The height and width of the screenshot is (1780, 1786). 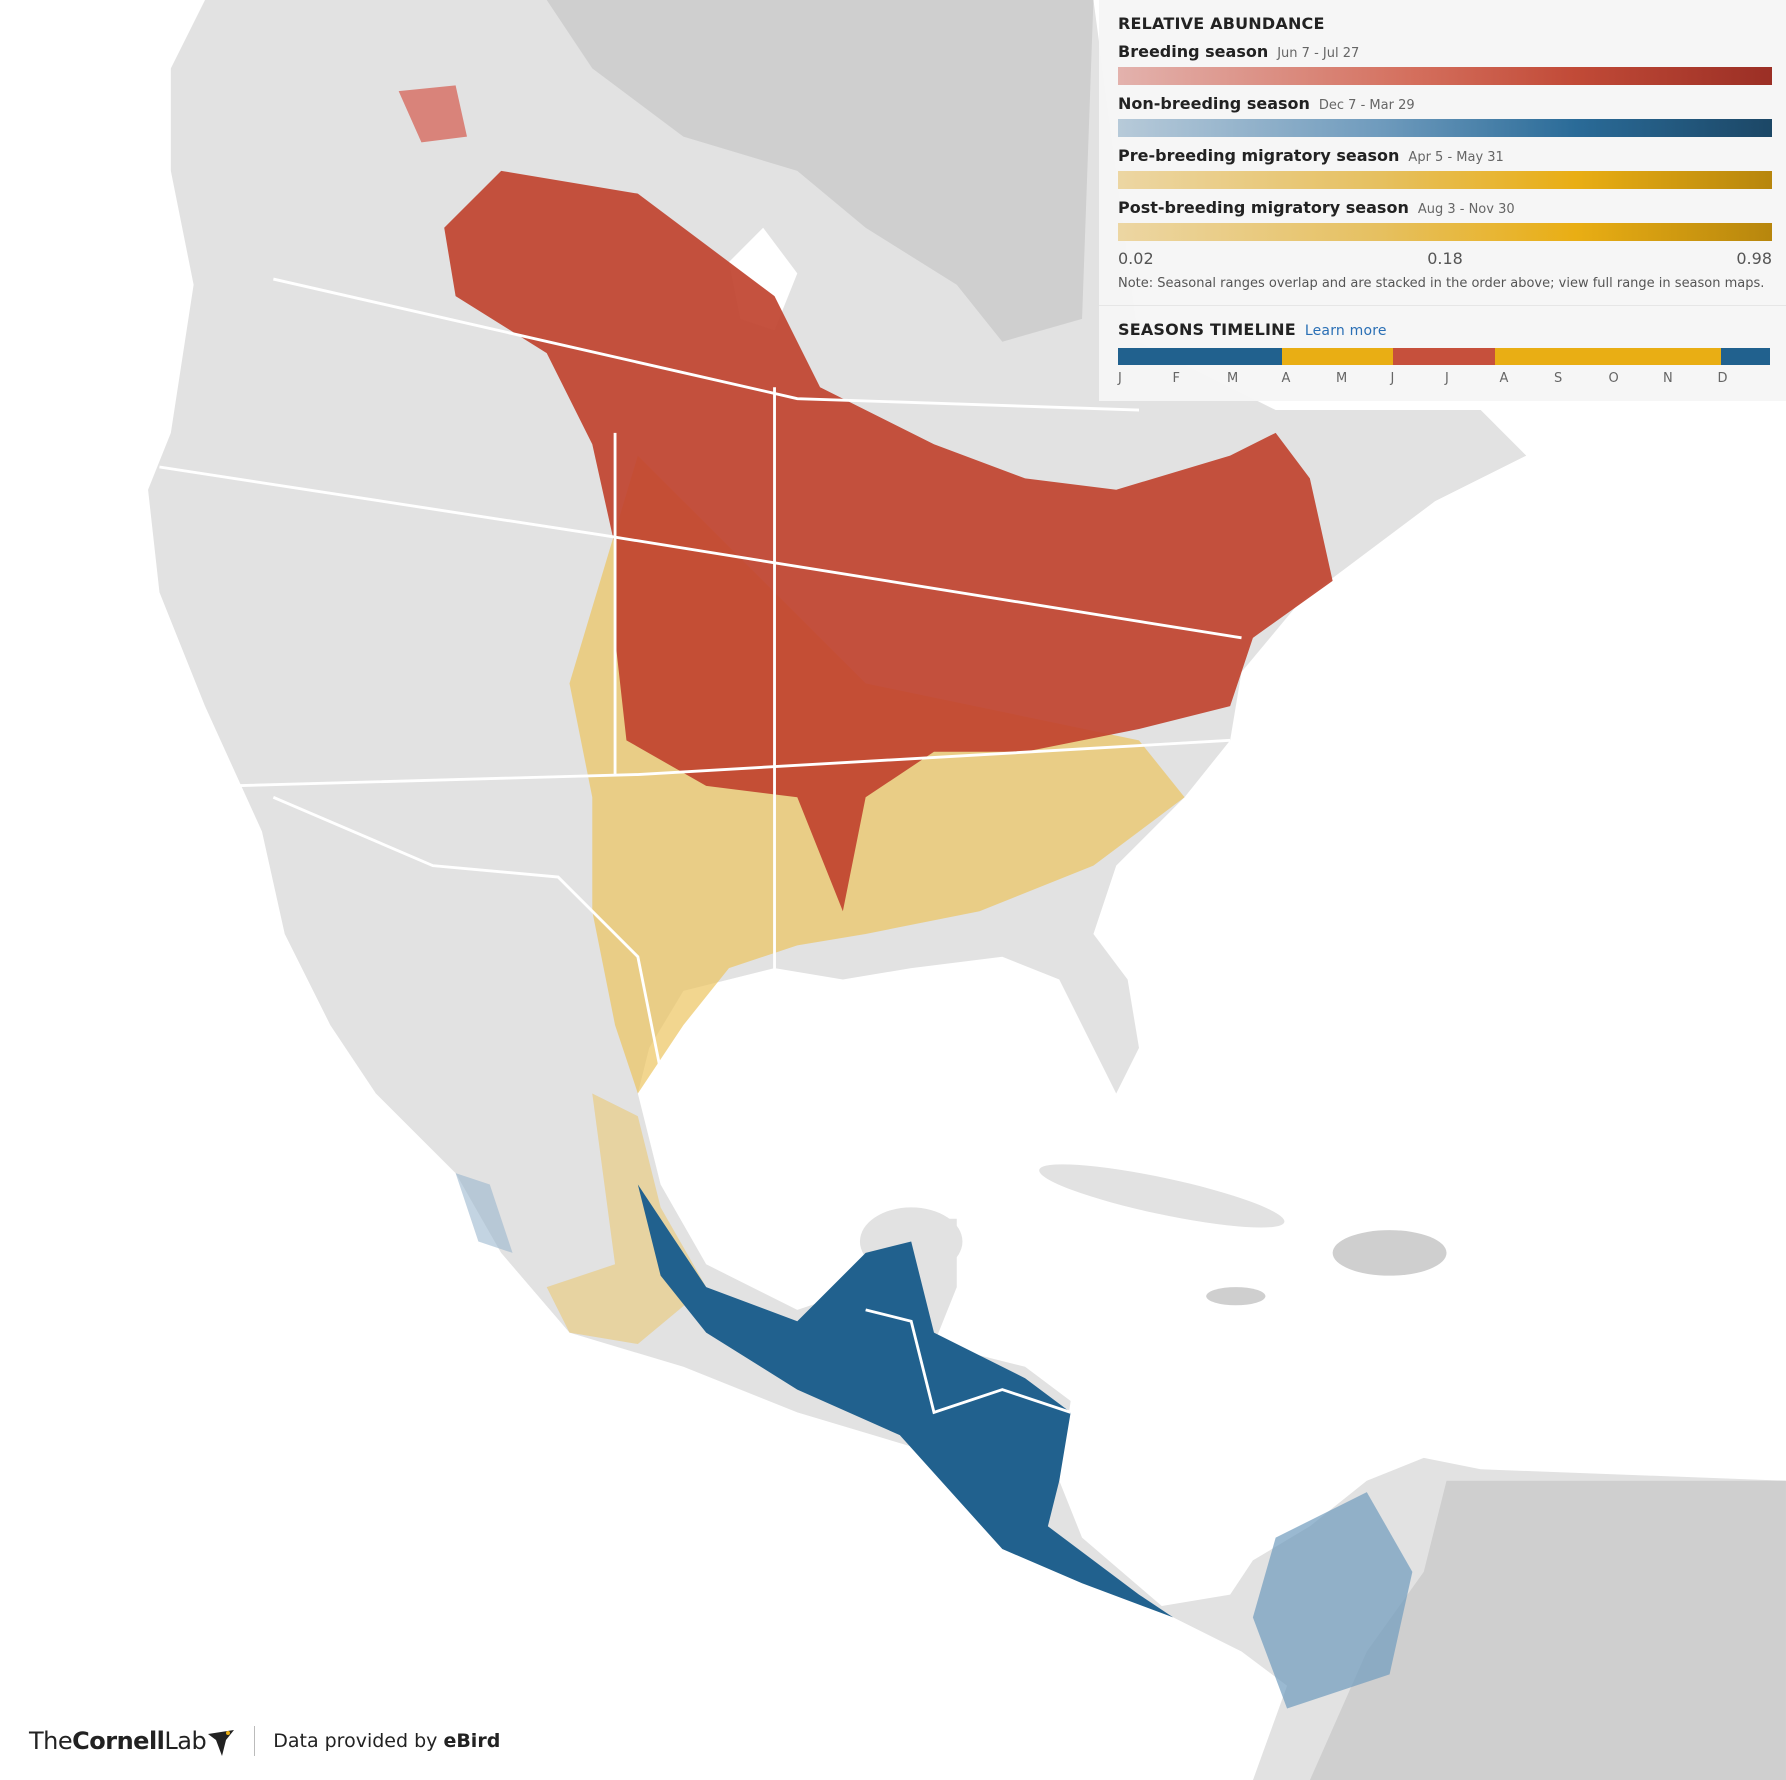 What do you see at coordinates (1176, 378) in the screenshot?
I see `month-label: F` at bounding box center [1176, 378].